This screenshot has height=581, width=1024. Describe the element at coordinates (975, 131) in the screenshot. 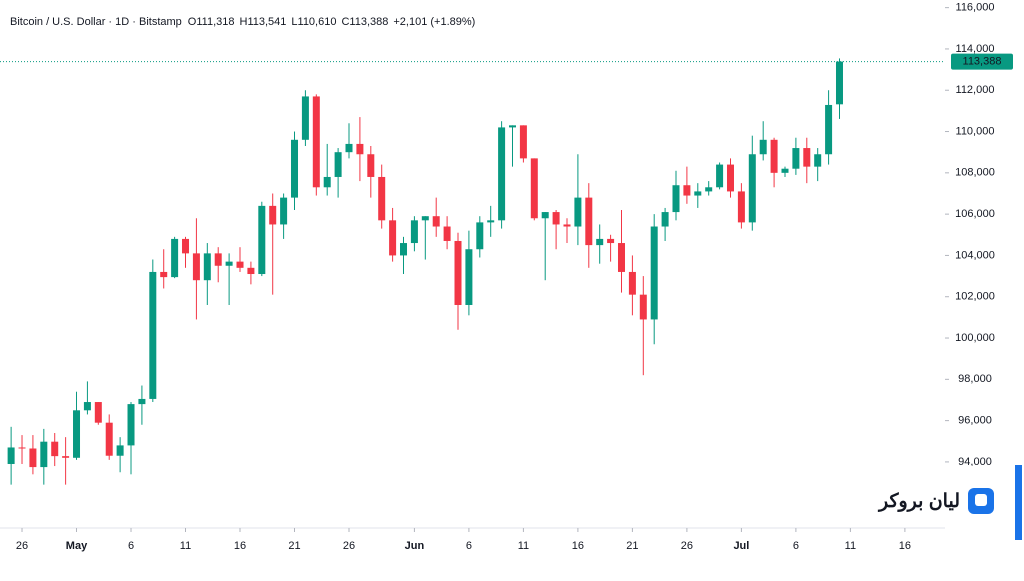

I see `y-tick-label: 110,000` at that location.